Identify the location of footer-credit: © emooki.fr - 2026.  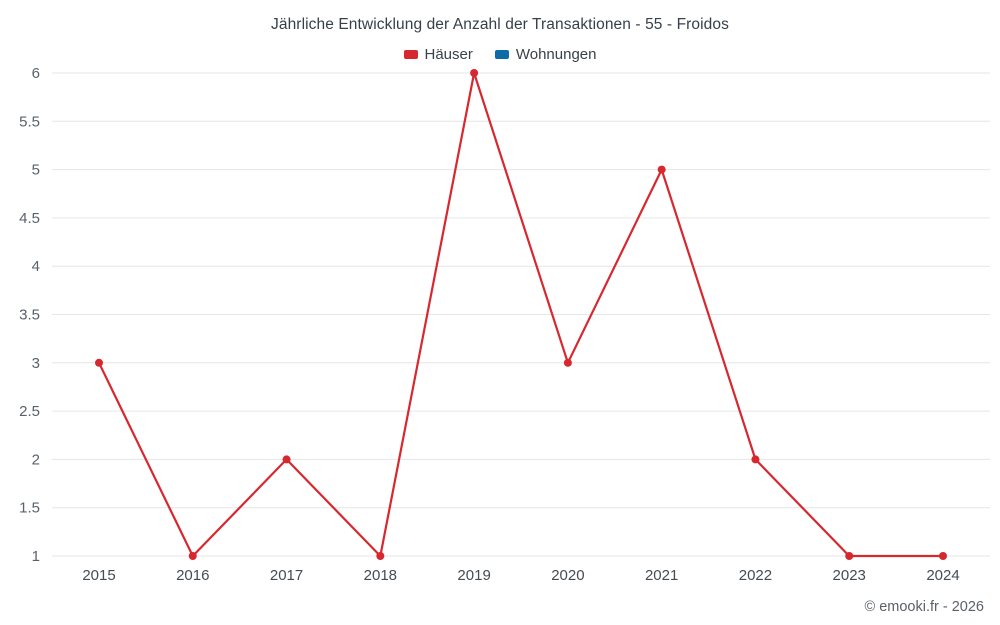
(924, 607).